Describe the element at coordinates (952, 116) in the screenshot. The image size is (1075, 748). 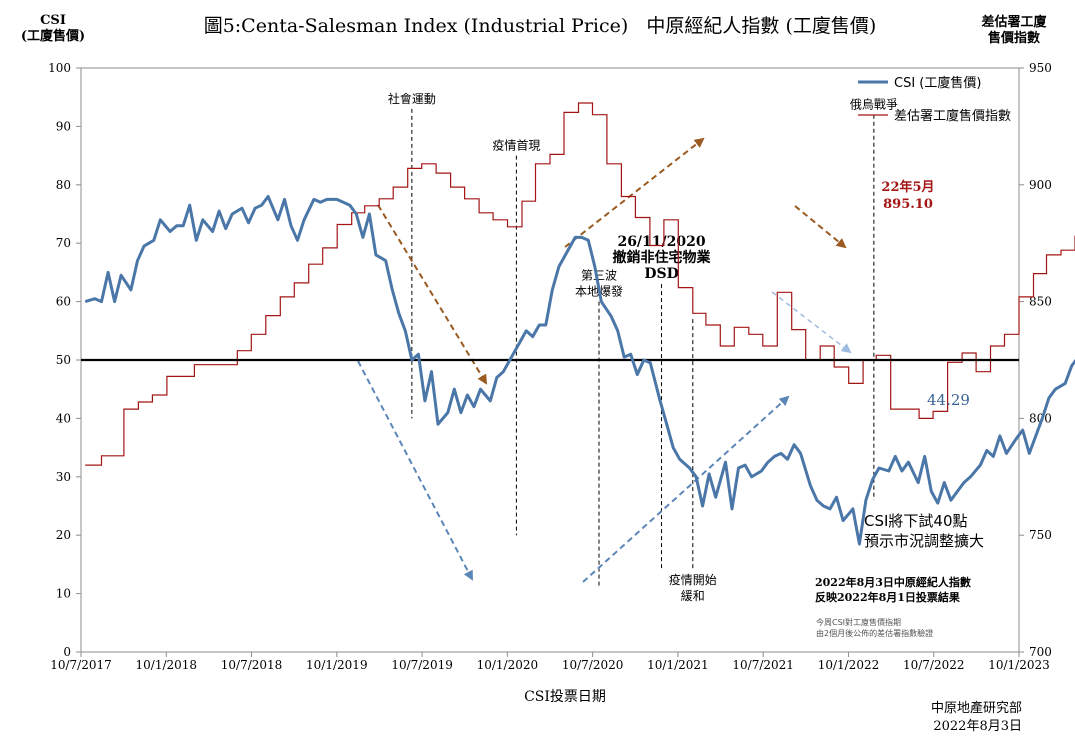
I see `legend-label-rvd: 差估署工廈售價指數` at that location.